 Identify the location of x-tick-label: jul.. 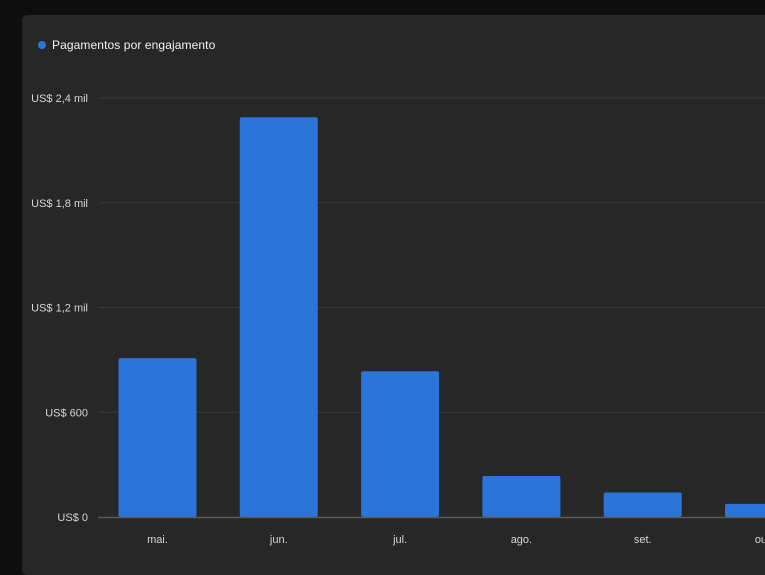
(399, 540).